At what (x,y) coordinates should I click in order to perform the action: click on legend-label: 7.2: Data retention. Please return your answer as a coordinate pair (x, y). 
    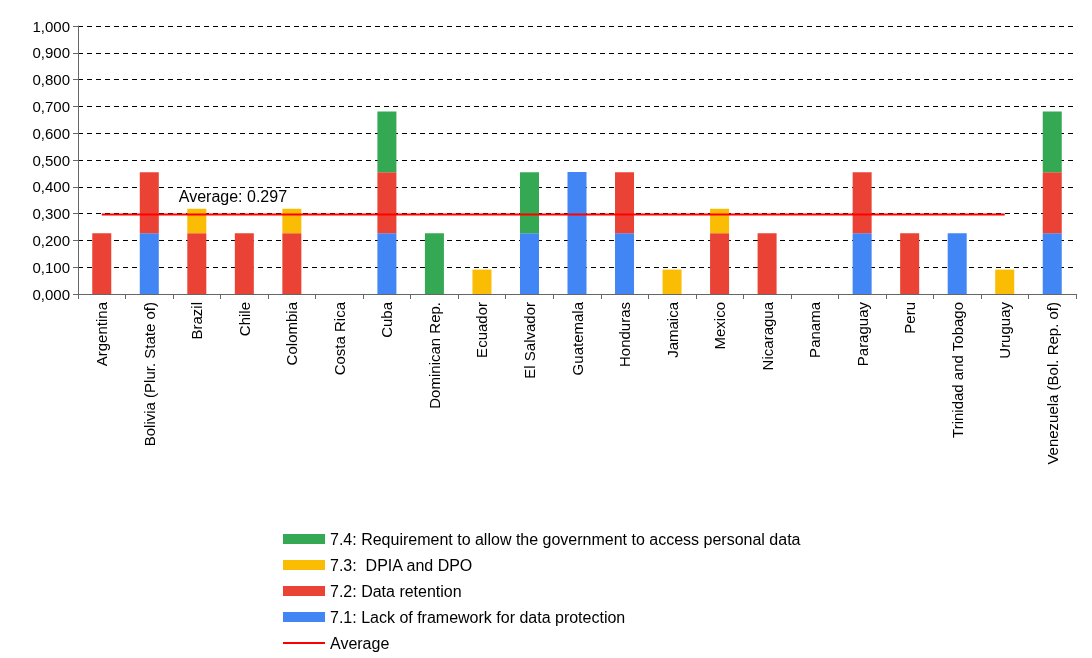
    Looking at the image, I should click on (396, 591).